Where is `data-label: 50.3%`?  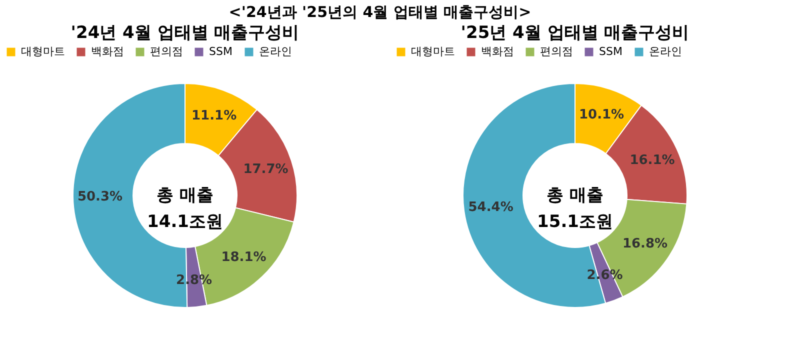 data-label: 50.3% is located at coordinates (100, 196).